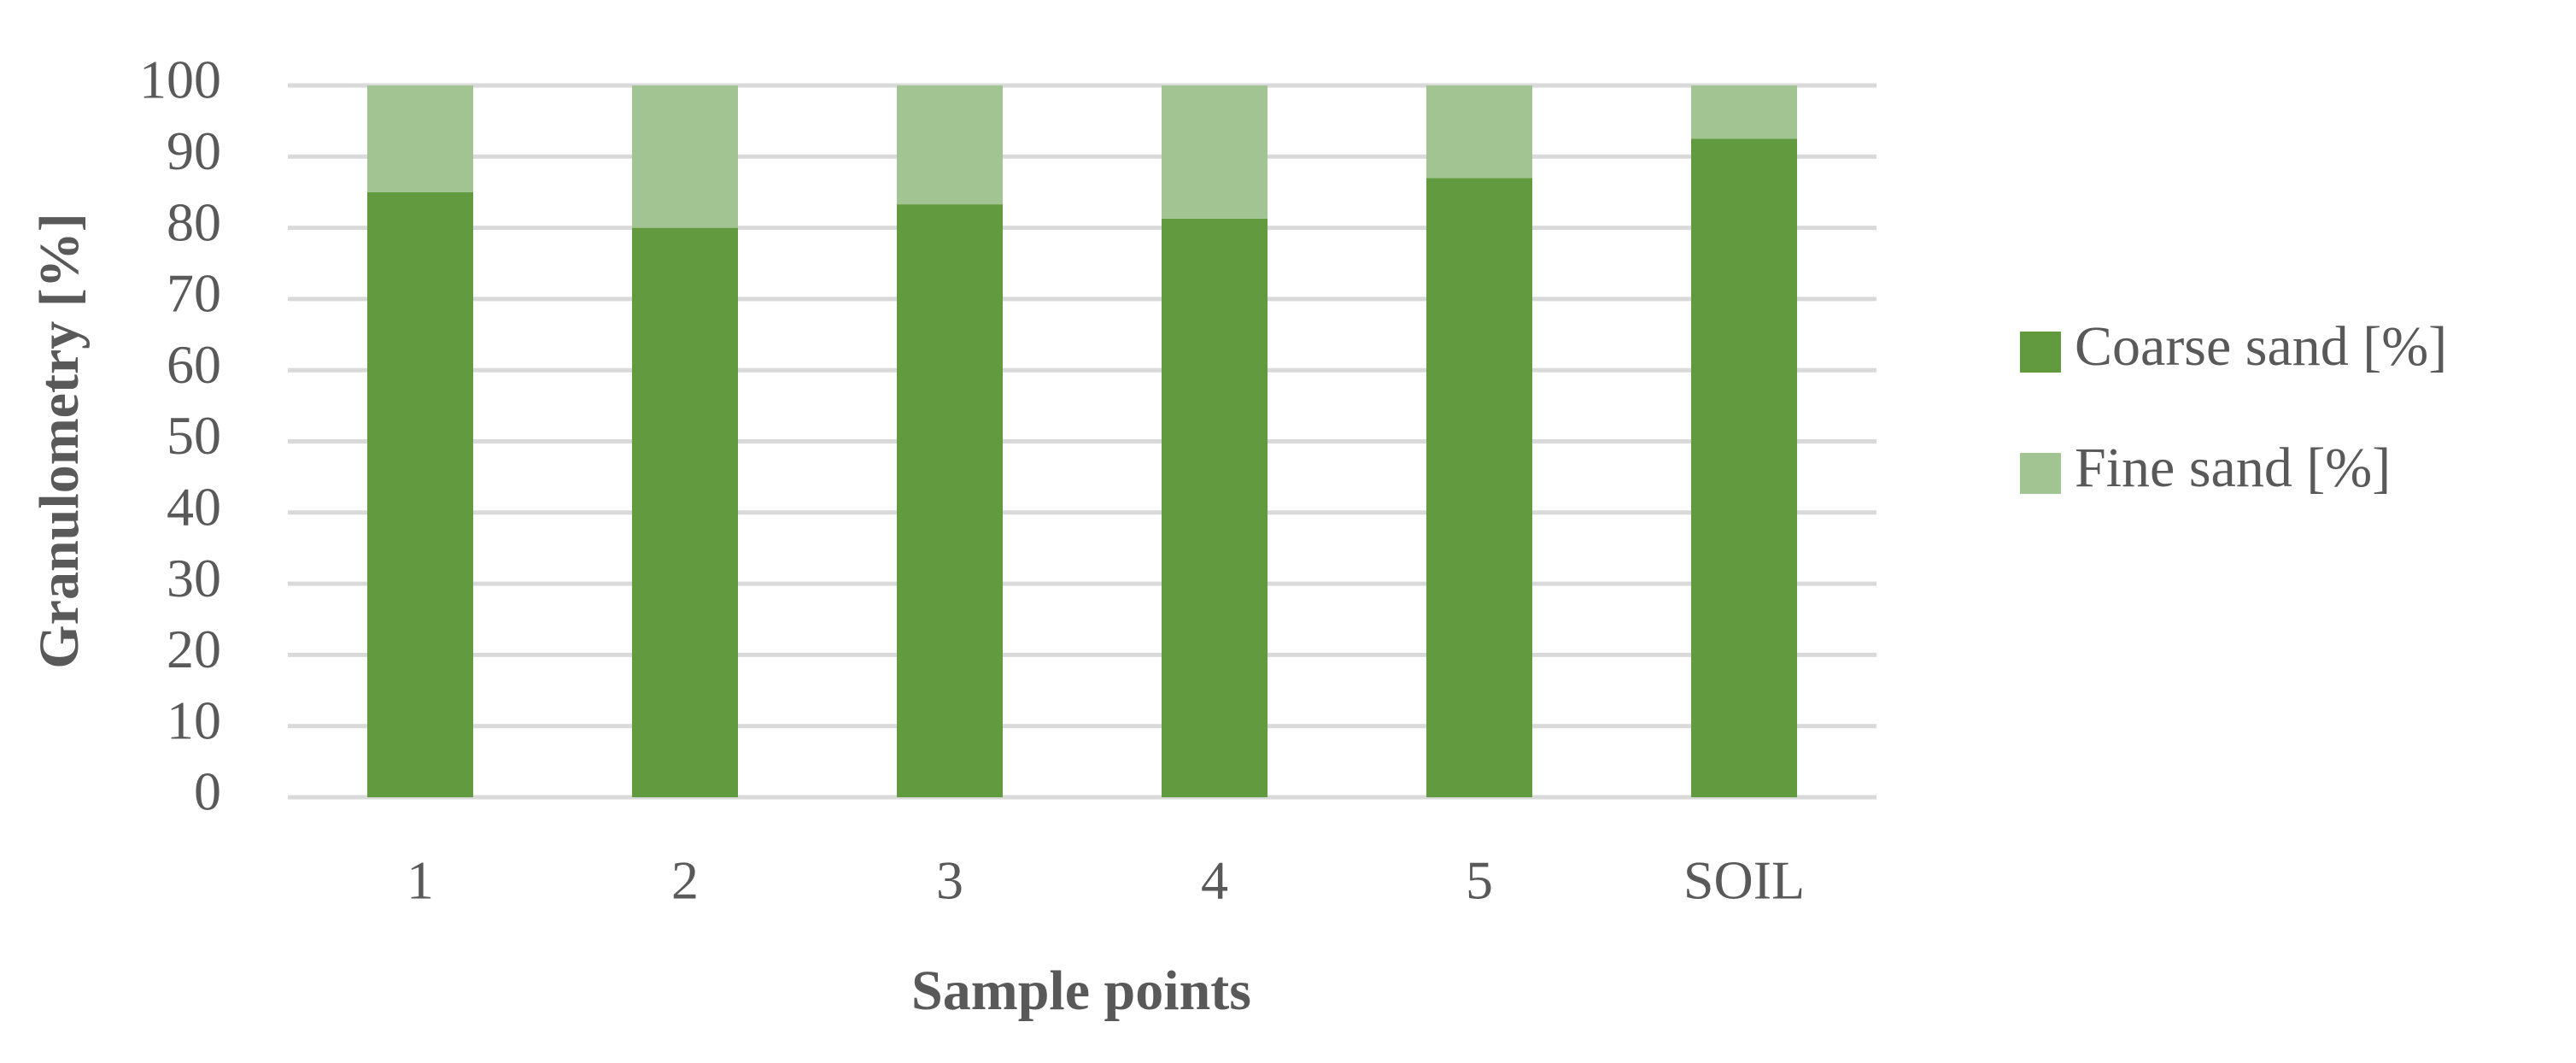  I want to click on y-tick-label: 70, so click(194, 293).